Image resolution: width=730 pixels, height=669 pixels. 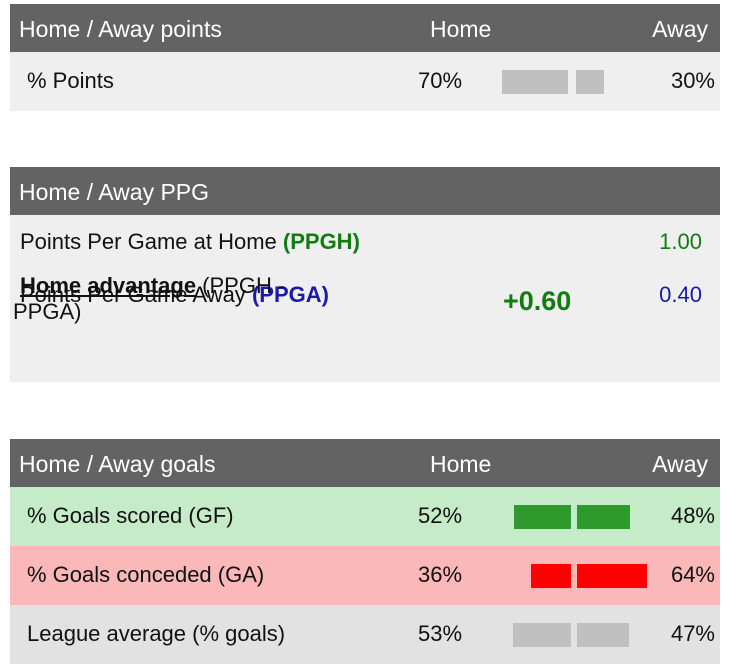 I want to click on home-advantage-formula-1: (PPGH -, so click(x=241, y=285).